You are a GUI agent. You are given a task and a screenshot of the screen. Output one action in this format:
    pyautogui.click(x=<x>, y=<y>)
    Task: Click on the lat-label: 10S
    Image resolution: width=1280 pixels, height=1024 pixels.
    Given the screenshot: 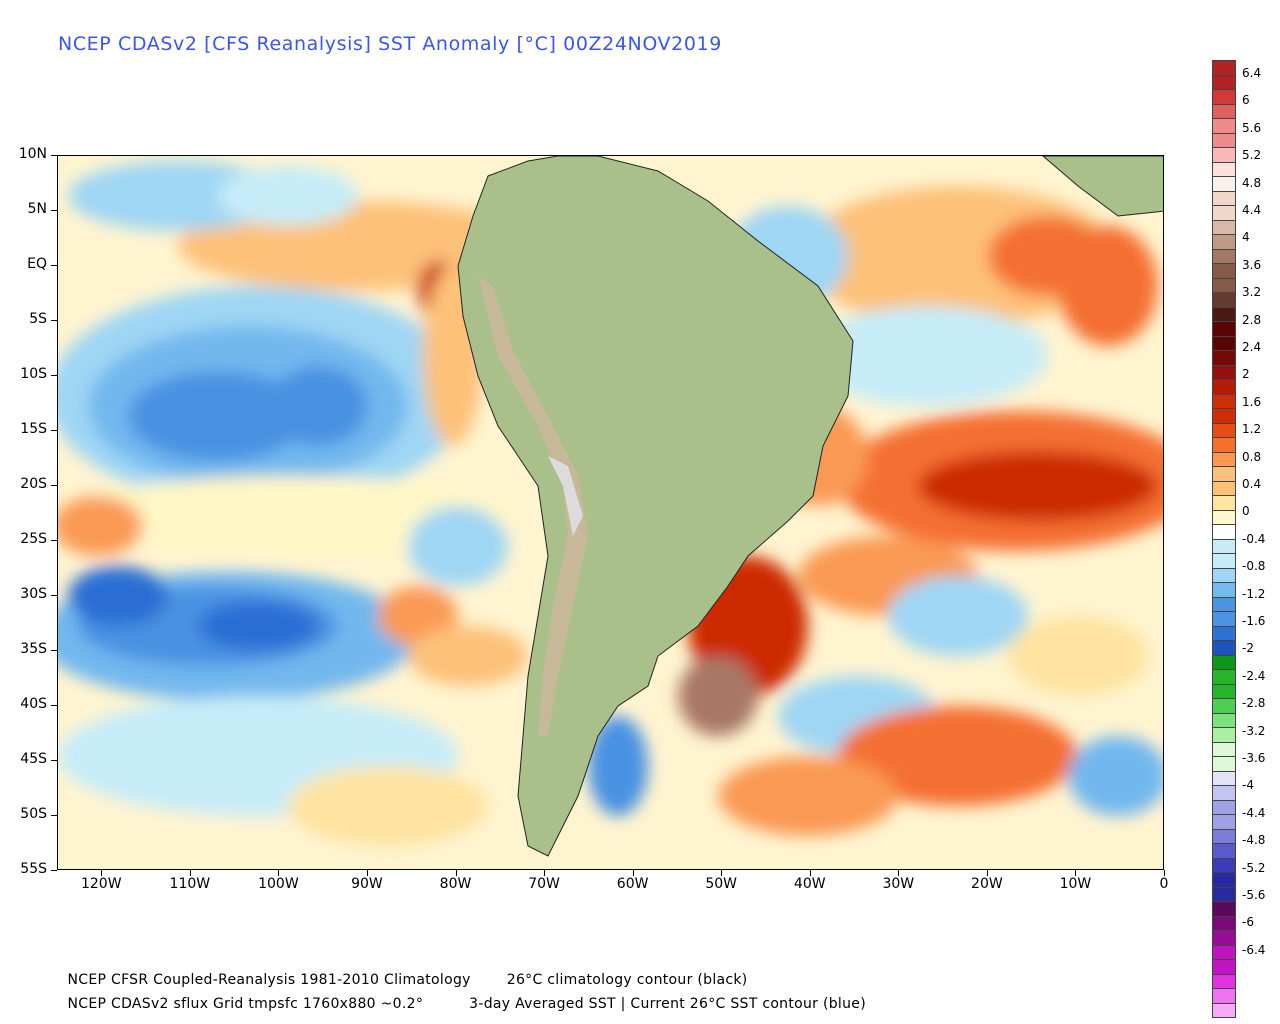 What is the action you would take?
    pyautogui.click(x=33, y=374)
    